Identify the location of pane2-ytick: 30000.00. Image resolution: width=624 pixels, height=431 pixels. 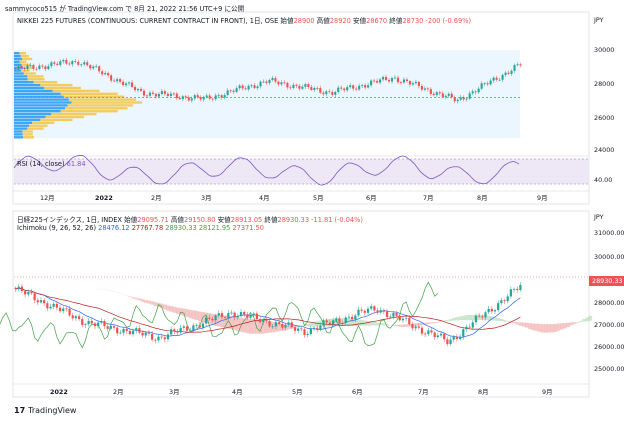
(609, 257).